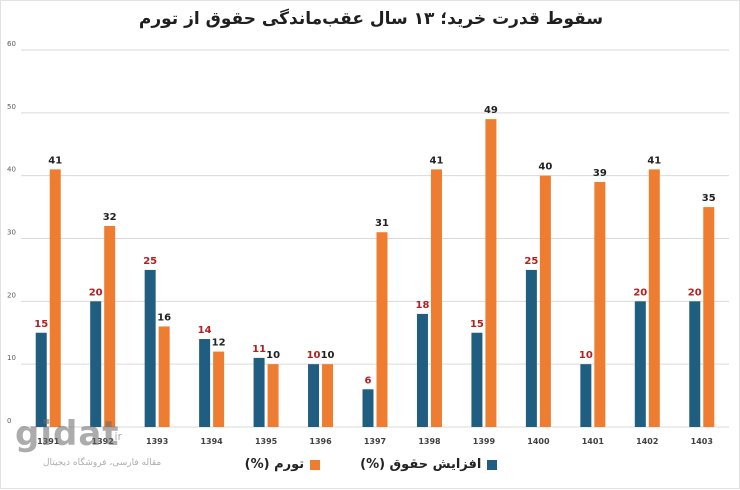 The width and height of the screenshot is (740, 490). What do you see at coordinates (702, 441) in the screenshot?
I see `x-tick-label: 1403` at bounding box center [702, 441].